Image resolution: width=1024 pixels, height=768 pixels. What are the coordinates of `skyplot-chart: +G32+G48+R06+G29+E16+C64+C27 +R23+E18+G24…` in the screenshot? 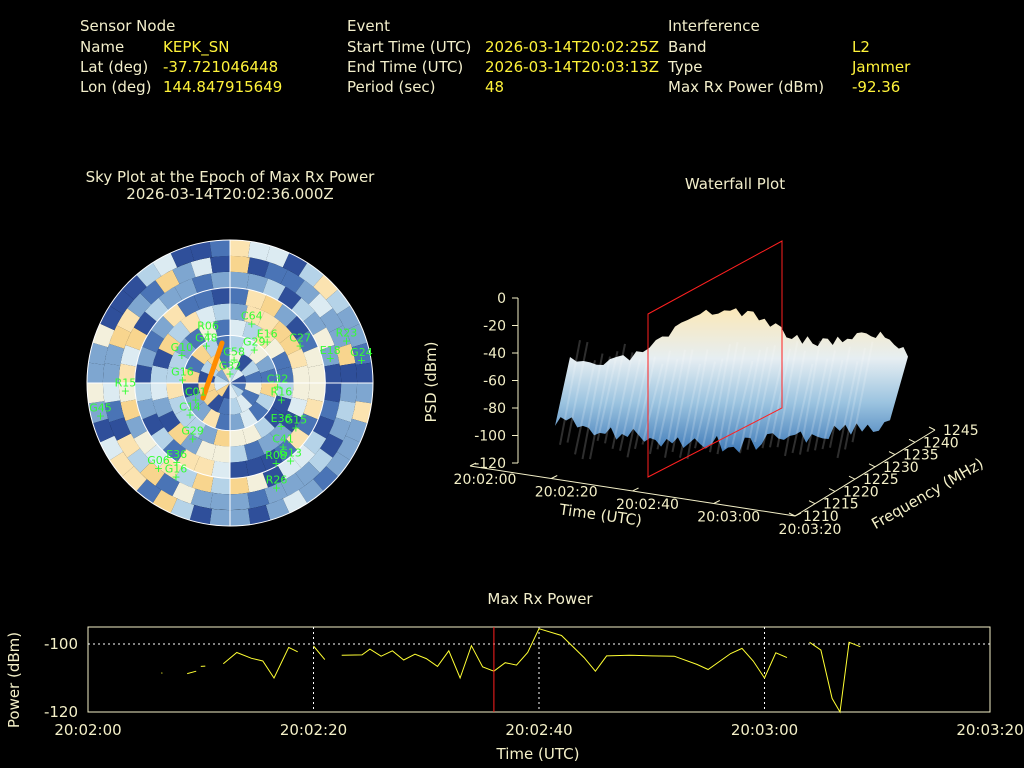 It's located at (230, 383).